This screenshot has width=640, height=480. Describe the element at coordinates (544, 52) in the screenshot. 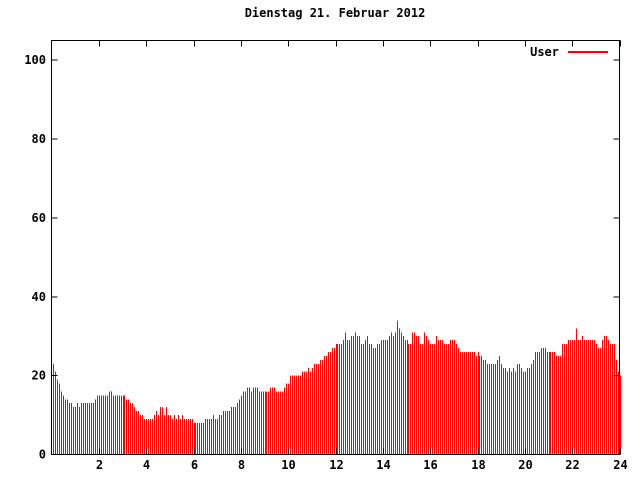

I see `legend-label-user: User` at that location.